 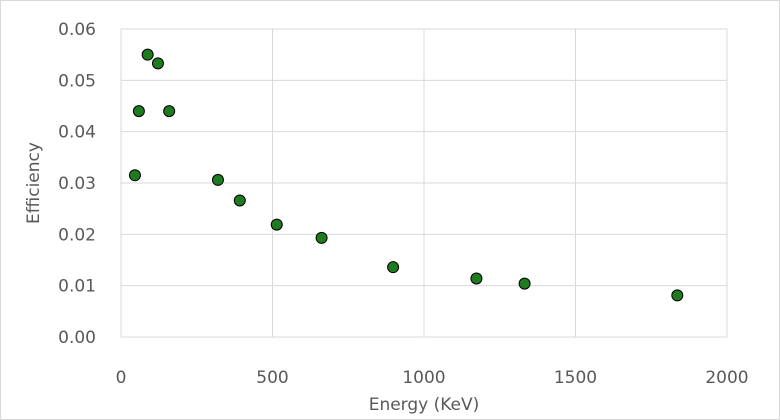 I want to click on x-axis-ticks: 0 500 1000 1500 2000, so click(x=432, y=378).